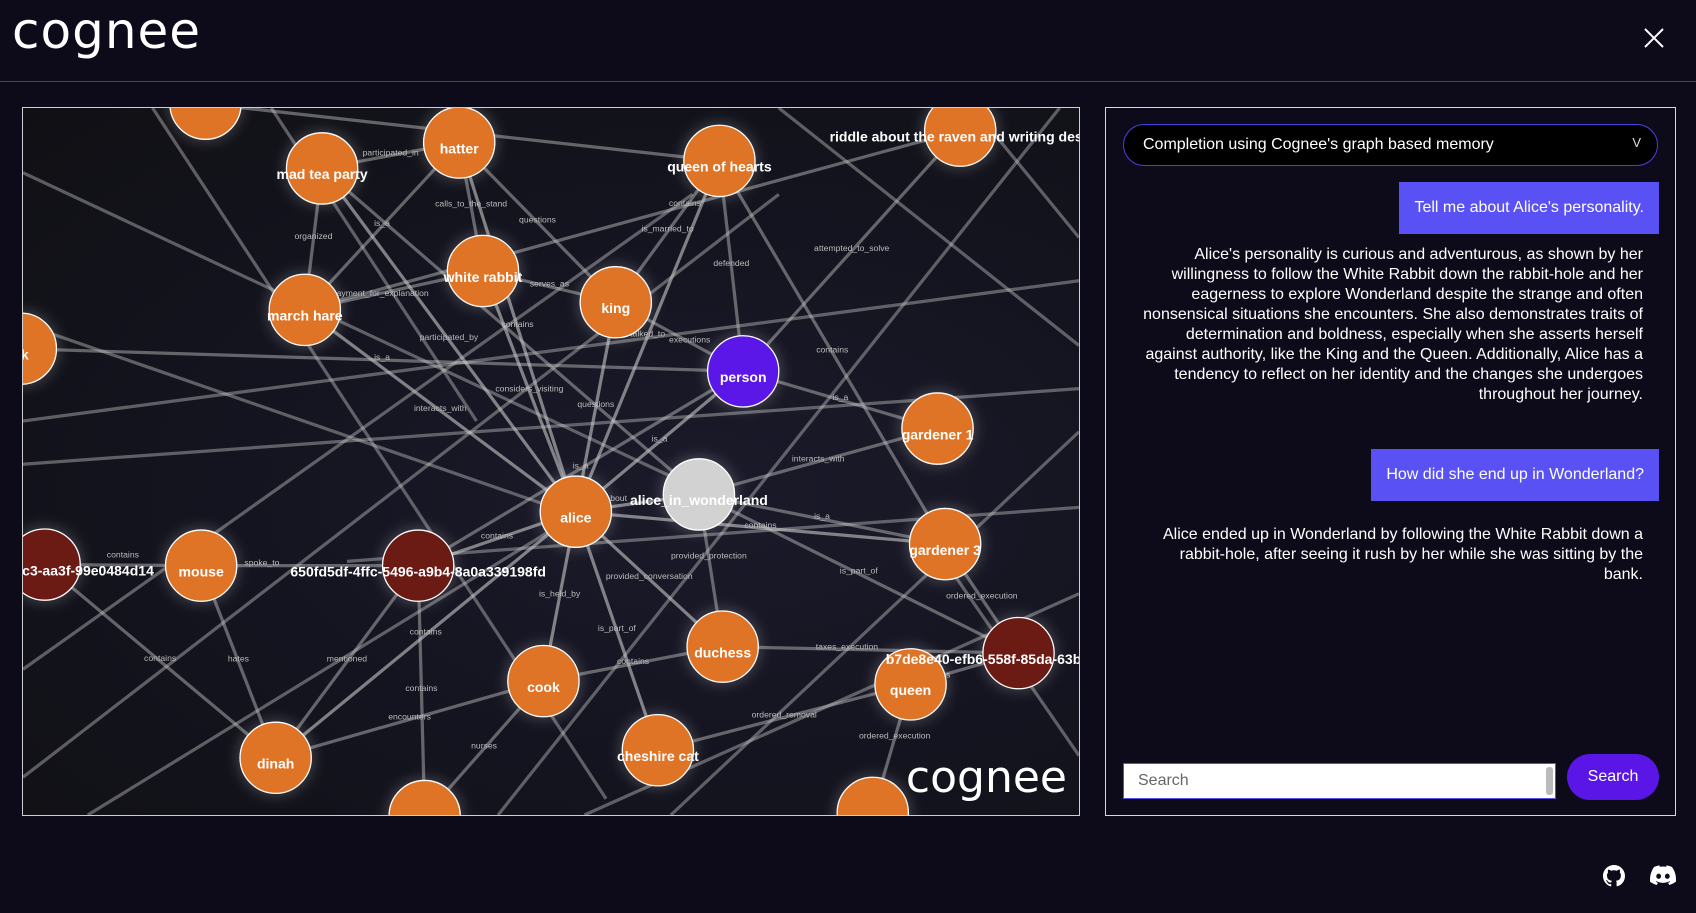 This screenshot has width=1696, height=913. I want to click on search-input, so click(1339, 781).